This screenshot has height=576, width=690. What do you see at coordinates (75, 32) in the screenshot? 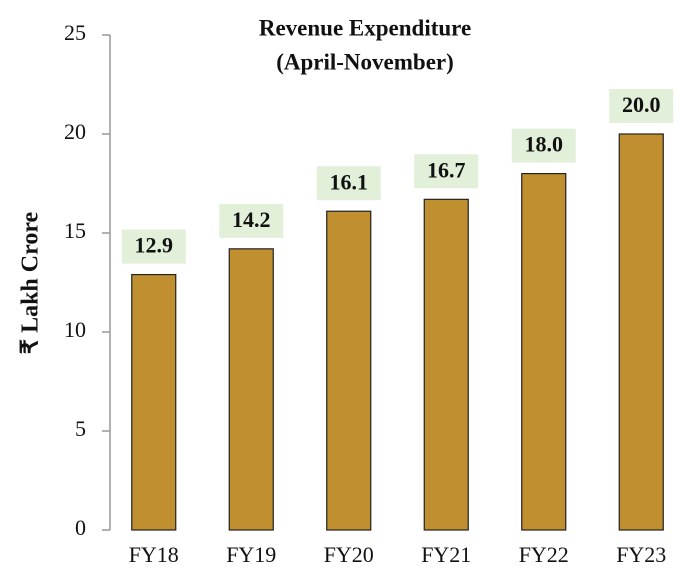
I see `y-tick-label: 25` at bounding box center [75, 32].